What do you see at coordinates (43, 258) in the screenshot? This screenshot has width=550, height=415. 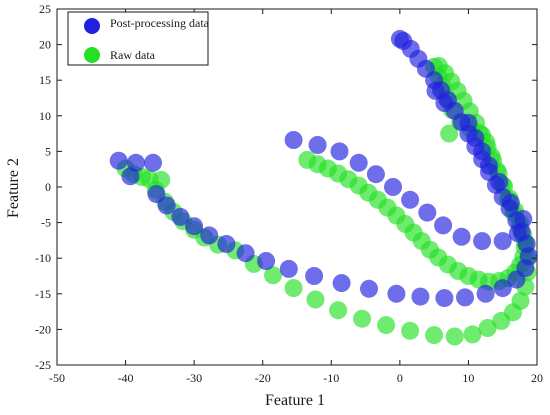 I see `y-tick-label: -10` at bounding box center [43, 258].